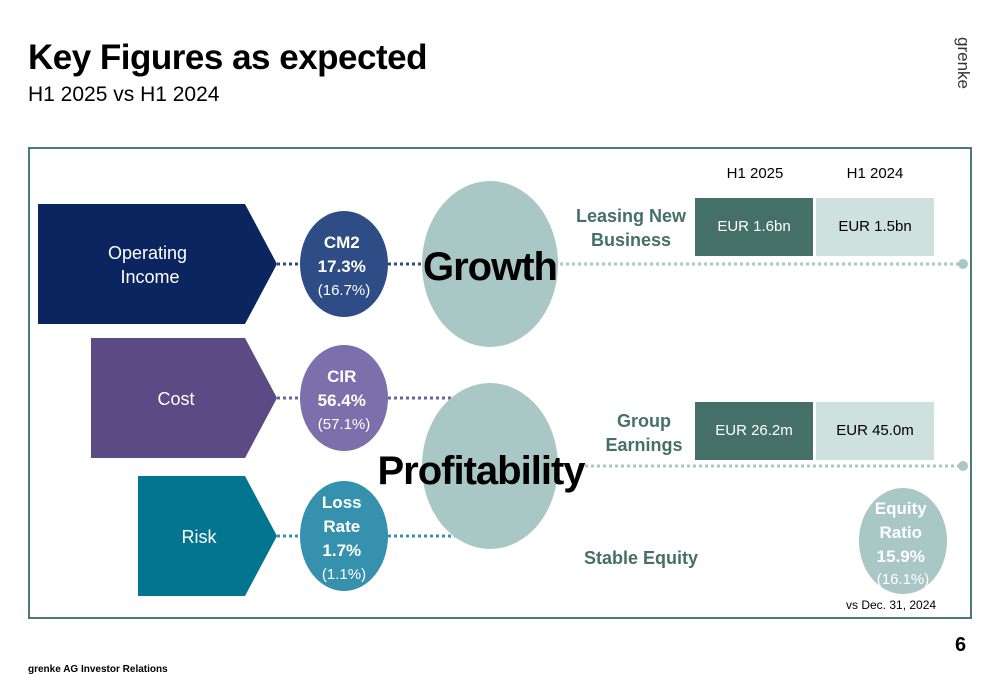 Image resolution: width=1000 pixels, height=685 pixels. I want to click on kpi-circle-loss-rate, so click(344, 536).